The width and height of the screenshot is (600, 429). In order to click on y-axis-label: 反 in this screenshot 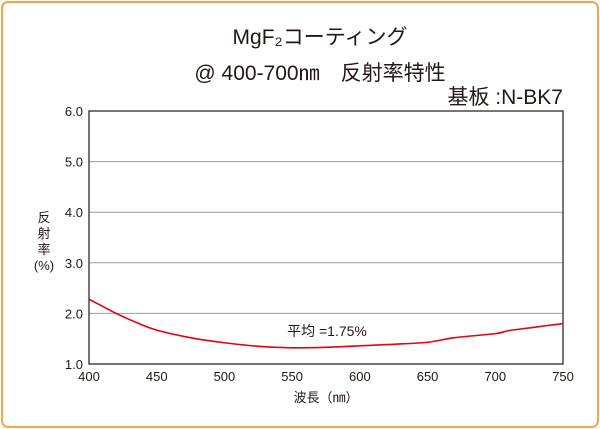, I will do `click(43, 217)`.